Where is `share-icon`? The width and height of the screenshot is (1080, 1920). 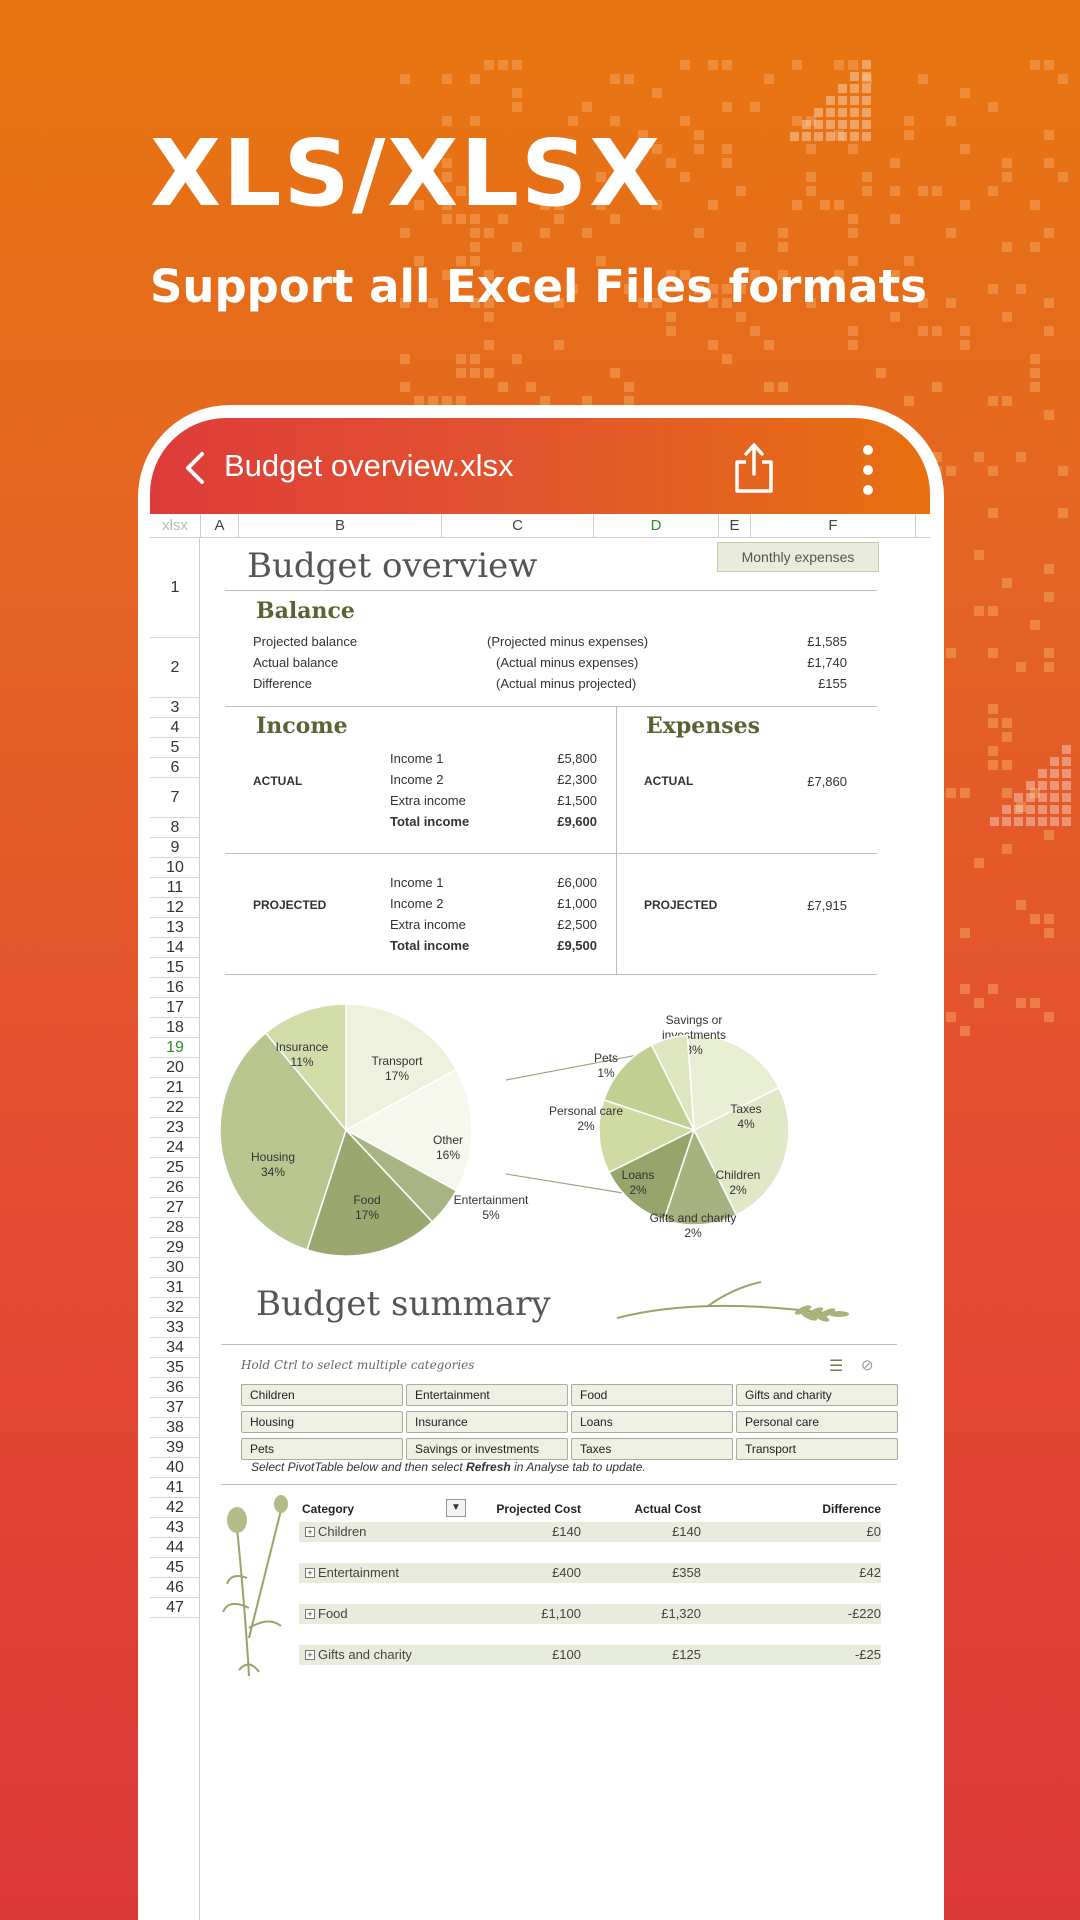
share-icon is located at coordinates (754, 468).